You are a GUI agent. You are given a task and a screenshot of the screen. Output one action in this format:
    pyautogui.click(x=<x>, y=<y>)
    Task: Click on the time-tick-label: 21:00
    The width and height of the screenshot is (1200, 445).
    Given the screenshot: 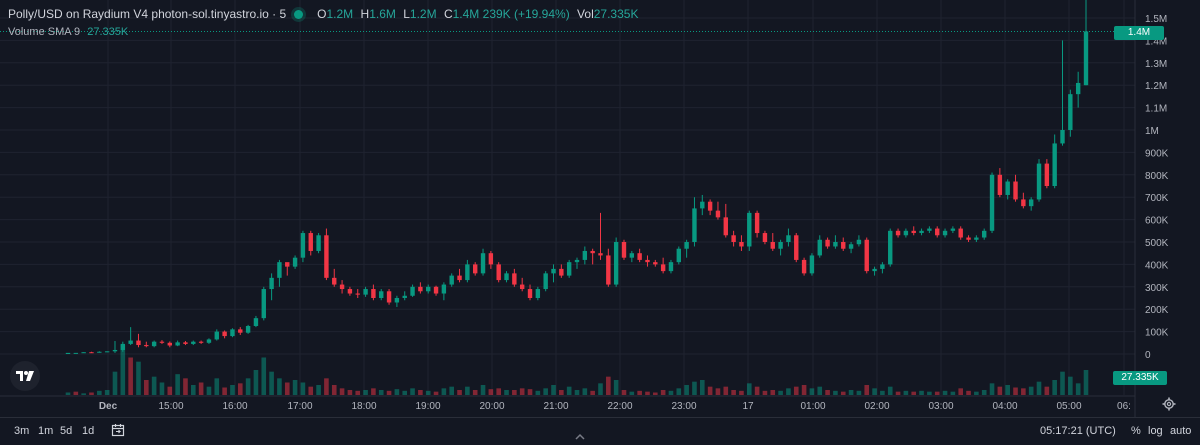 What is the action you would take?
    pyautogui.click(x=555, y=406)
    